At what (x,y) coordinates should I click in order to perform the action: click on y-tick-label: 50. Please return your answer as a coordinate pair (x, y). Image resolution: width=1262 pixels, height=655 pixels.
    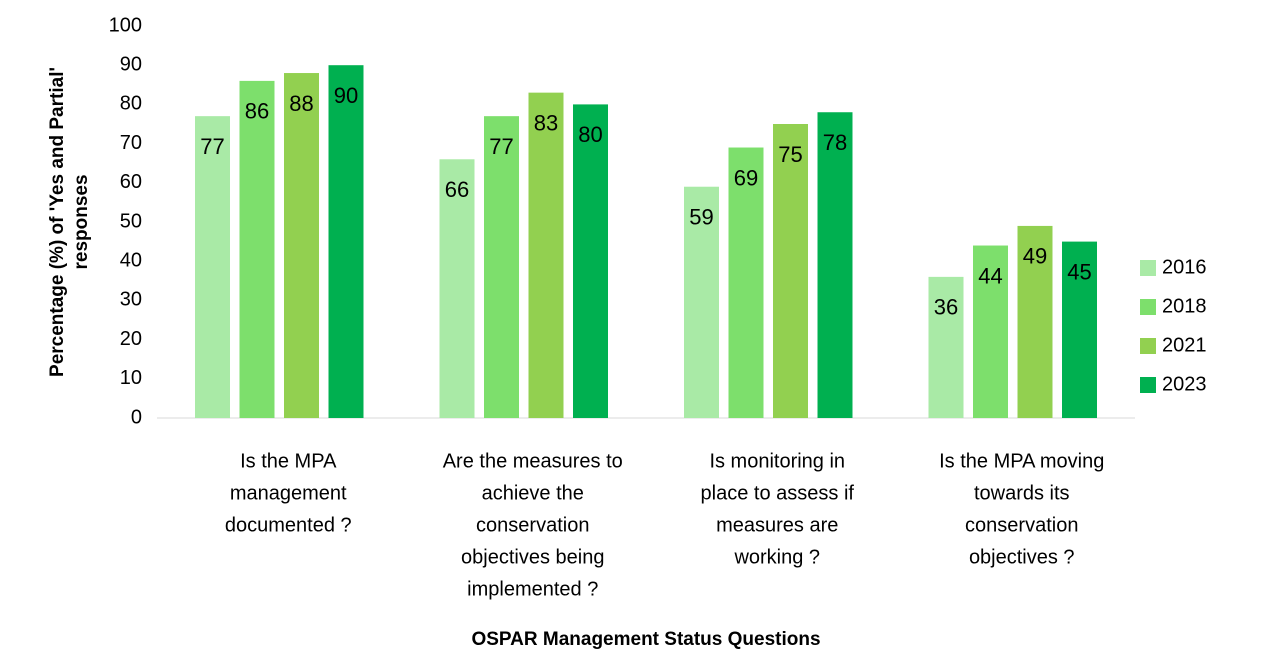
    Looking at the image, I should click on (131, 221).